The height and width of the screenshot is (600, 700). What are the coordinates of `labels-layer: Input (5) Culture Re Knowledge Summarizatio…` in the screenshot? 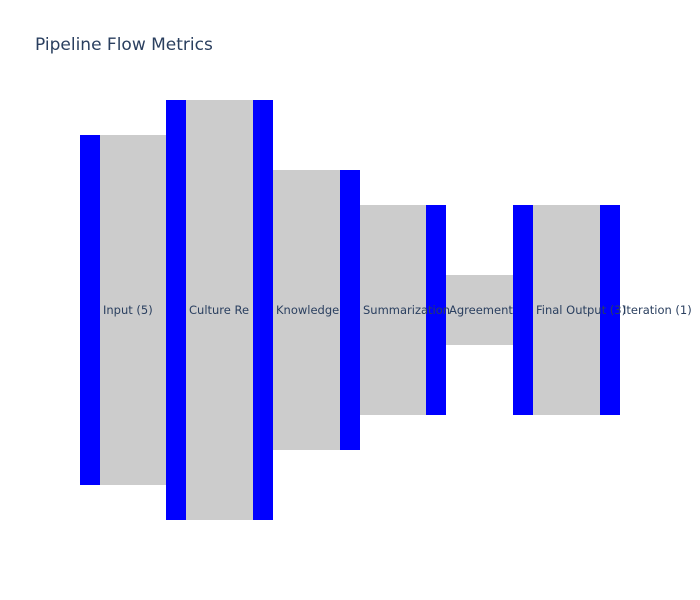 It's located at (397, 310).